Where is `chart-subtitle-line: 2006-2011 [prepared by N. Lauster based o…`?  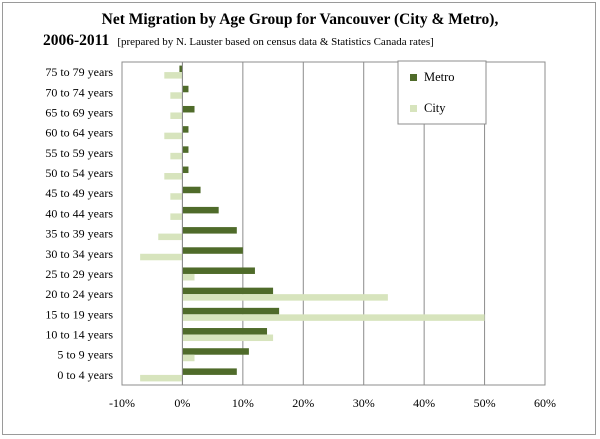 chart-subtitle-line: 2006-2011 [prepared by N. Lauster based o… is located at coordinates (238, 41).